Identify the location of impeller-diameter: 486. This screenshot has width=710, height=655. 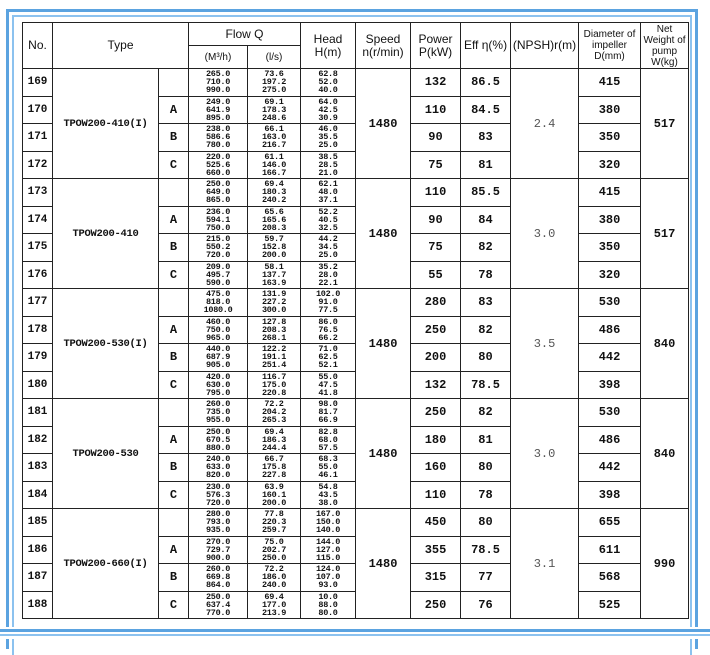
(609, 439).